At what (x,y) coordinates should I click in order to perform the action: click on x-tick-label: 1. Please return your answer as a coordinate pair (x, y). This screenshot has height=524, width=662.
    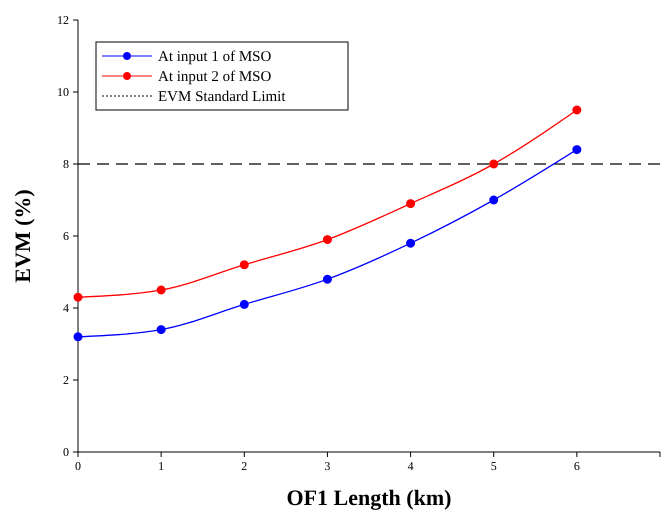
    Looking at the image, I should click on (161, 466).